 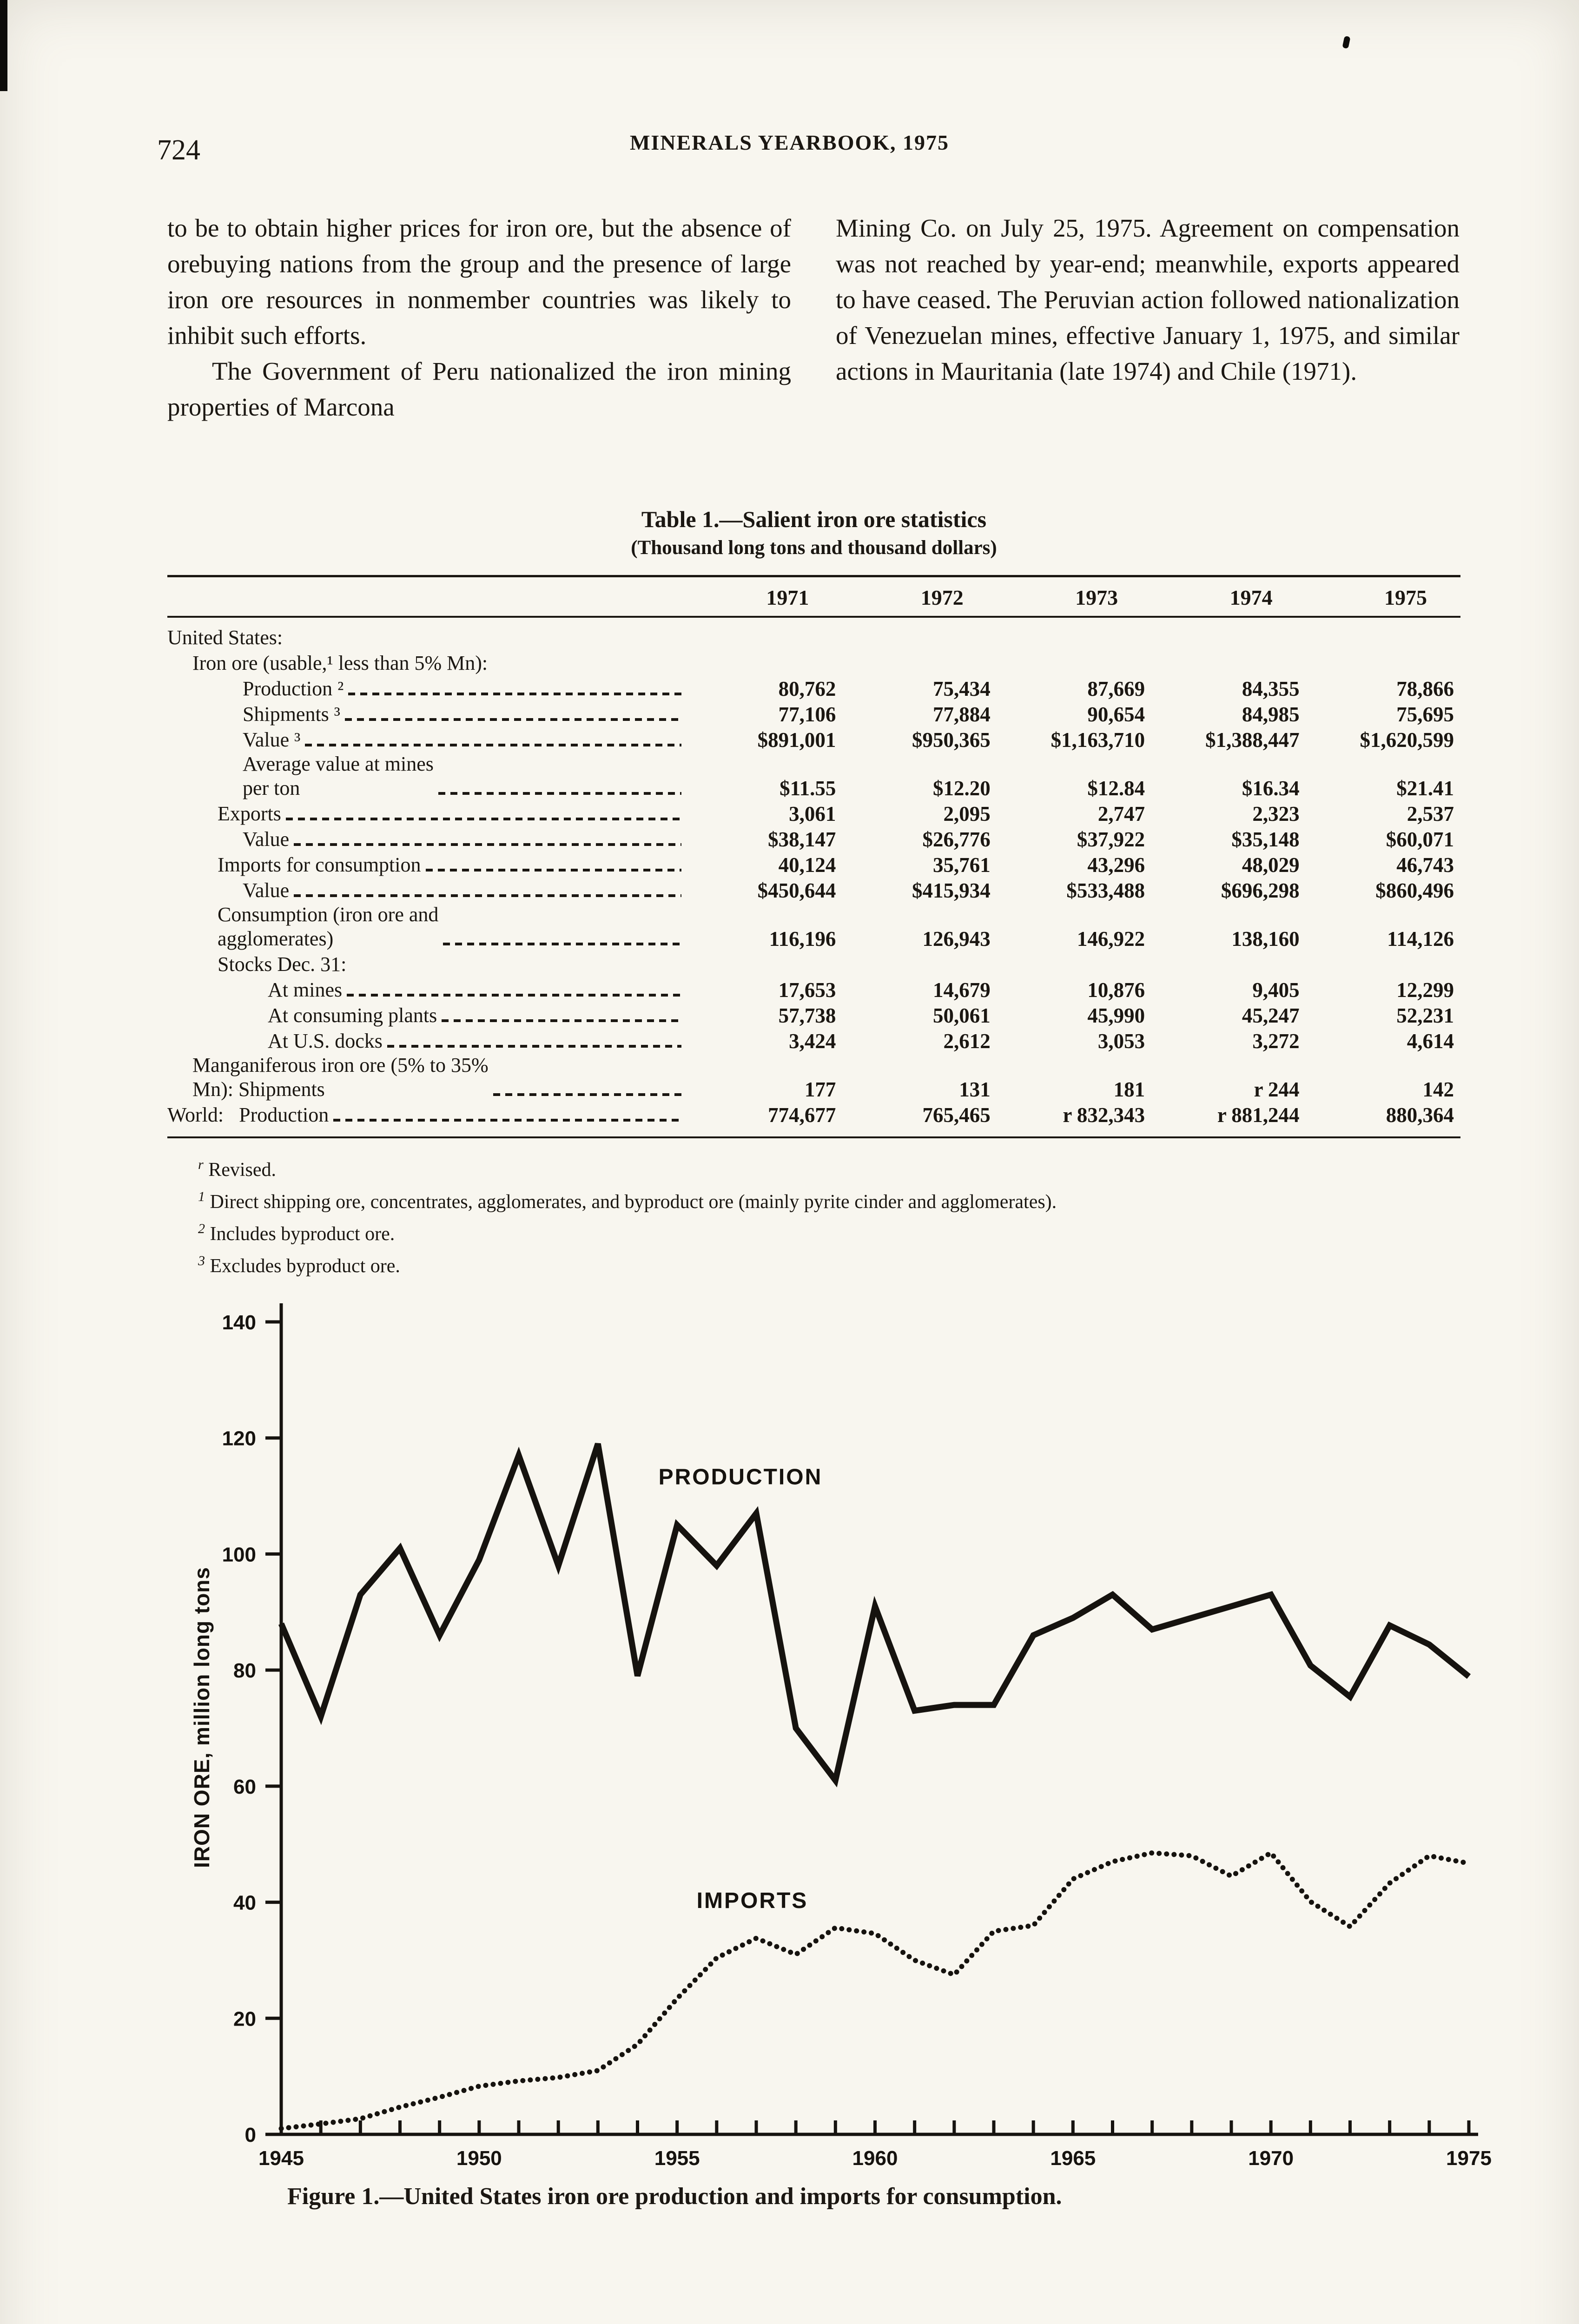 I want to click on value-cell: $37,922, so click(x=1111, y=839).